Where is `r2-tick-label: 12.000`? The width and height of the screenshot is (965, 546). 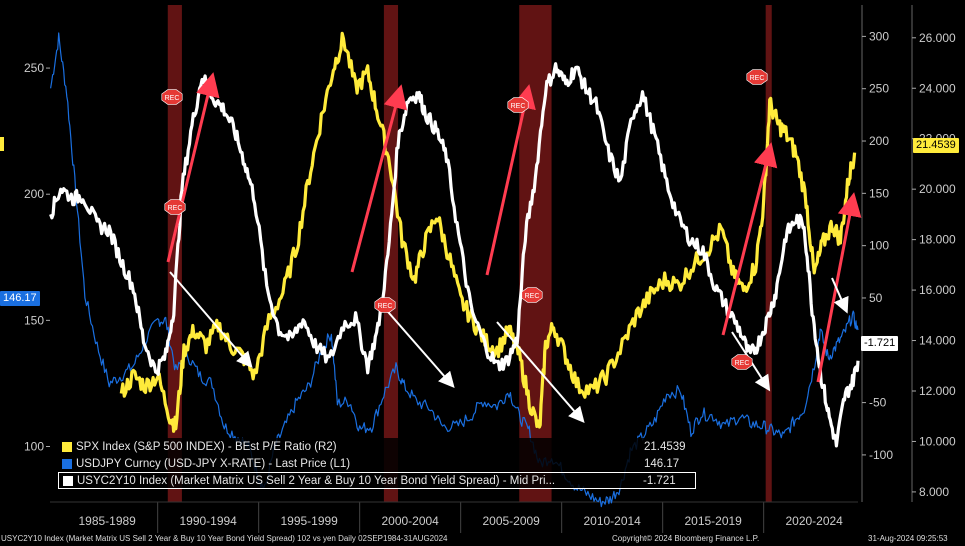
r2-tick-label: 12.000 is located at coordinates (937, 391).